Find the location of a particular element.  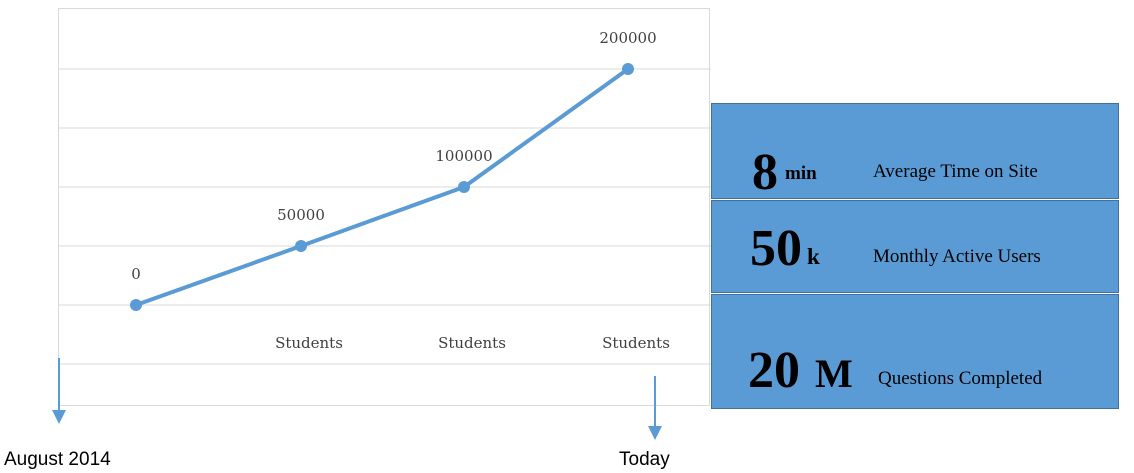

data-label: 0 is located at coordinates (136, 274).